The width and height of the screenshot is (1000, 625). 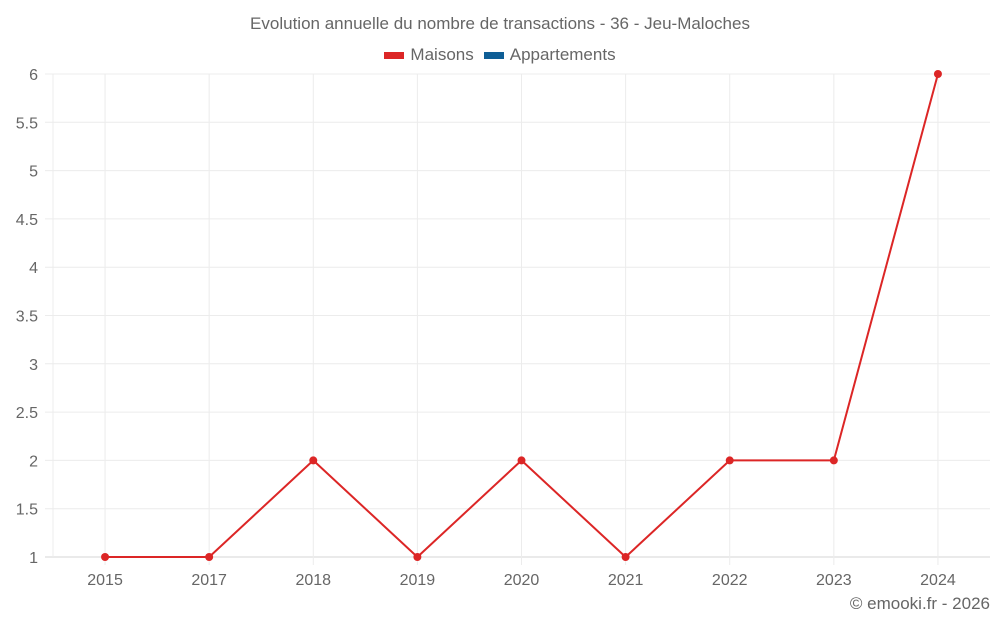 I want to click on y-tick-label: 4.5, so click(x=27, y=220).